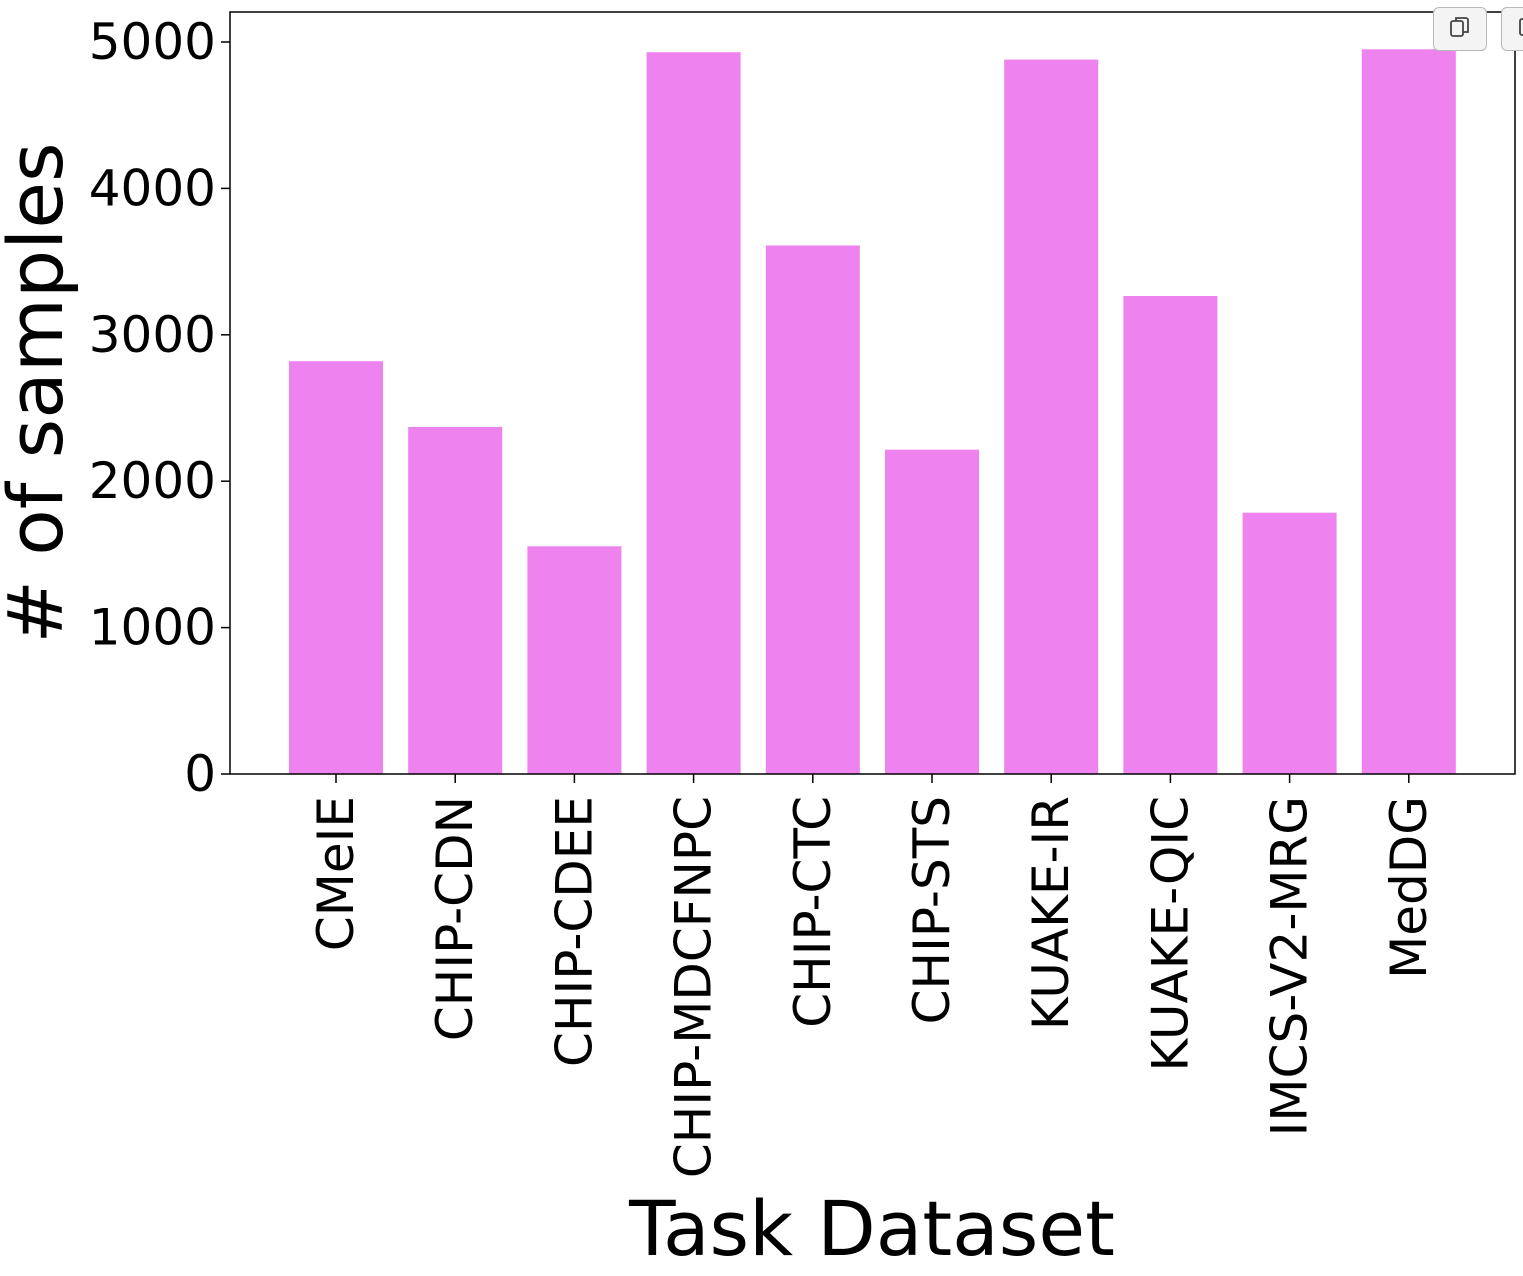 The image size is (1523, 1276). I want to click on bar-kuake-qic, so click(1170, 535).